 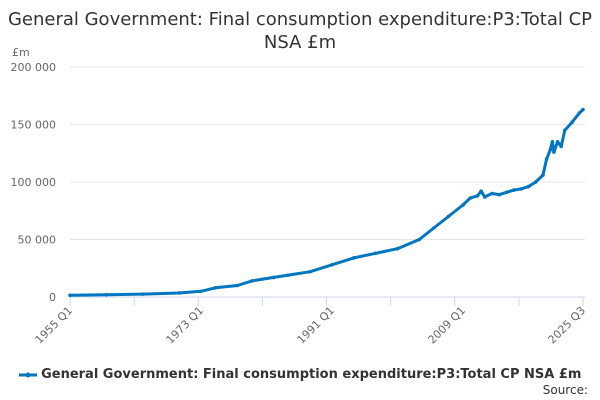 What do you see at coordinates (185, 325) in the screenshot?
I see `x-tick-label: 1973 Q1` at bounding box center [185, 325].